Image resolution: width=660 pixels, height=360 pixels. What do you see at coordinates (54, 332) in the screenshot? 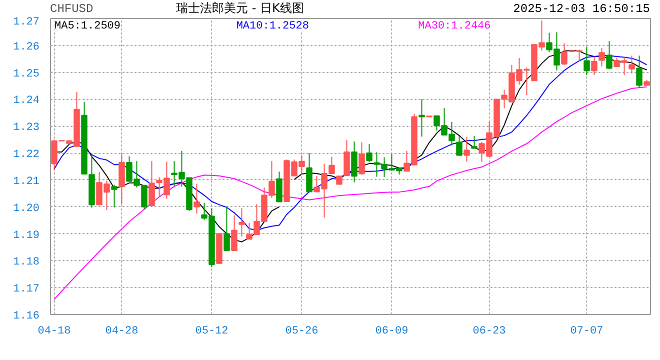
I see `x-tick-label: 04-18` at bounding box center [54, 332].